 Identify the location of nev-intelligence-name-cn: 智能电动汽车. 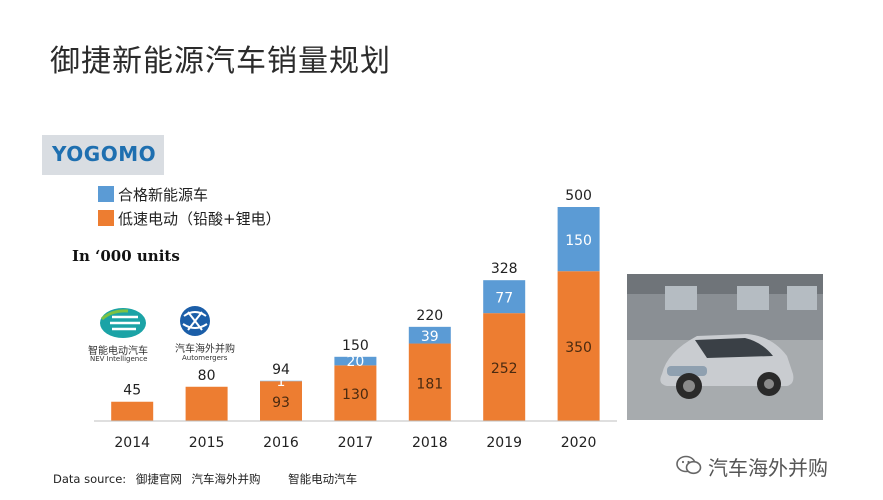
(118, 351).